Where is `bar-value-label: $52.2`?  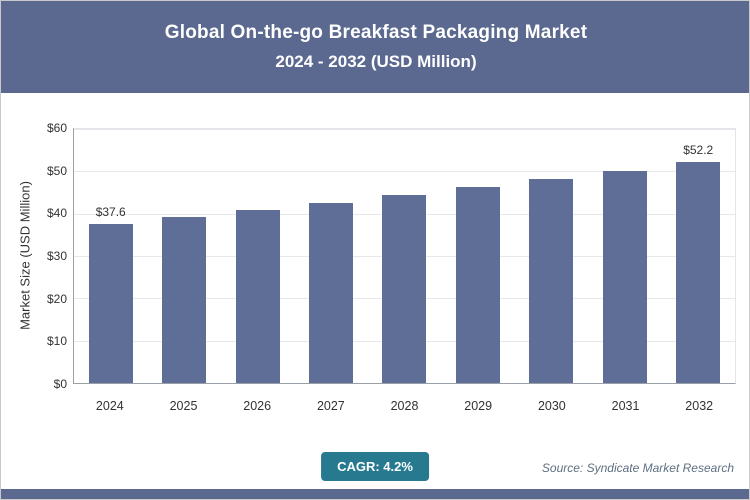 bar-value-label: $52.2 is located at coordinates (698, 150).